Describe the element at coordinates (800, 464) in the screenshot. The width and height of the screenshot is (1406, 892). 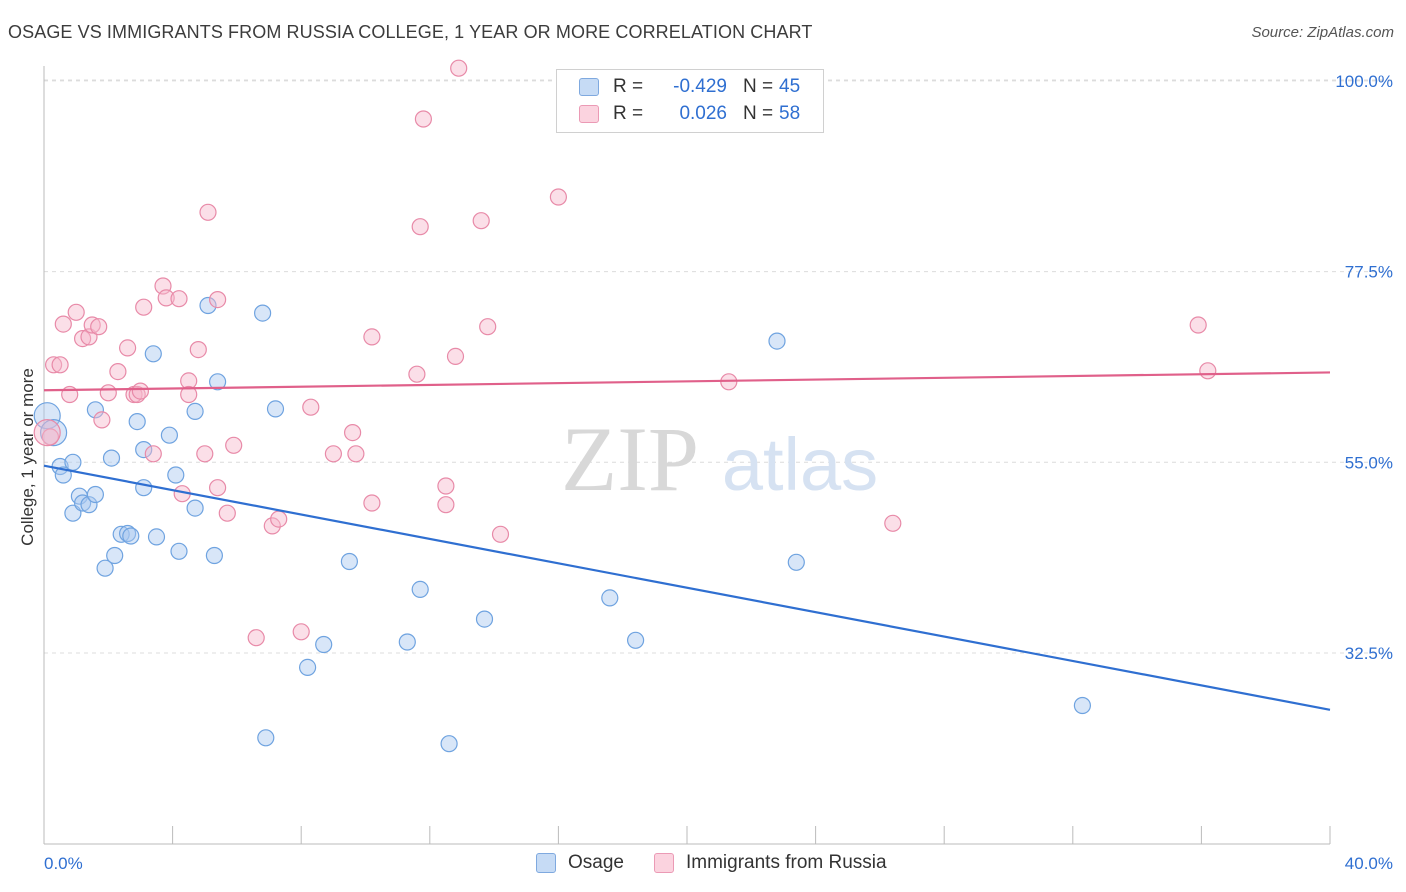
I see `watermark-atlas: atlas` at that location.